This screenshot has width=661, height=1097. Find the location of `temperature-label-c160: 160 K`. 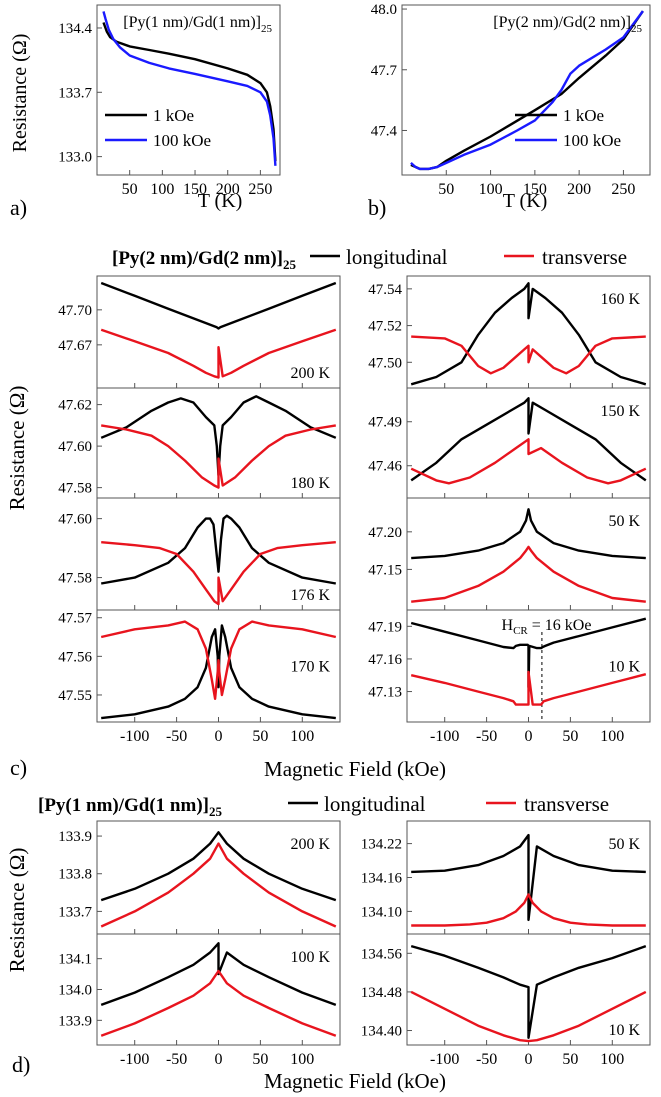

temperature-label-c160: 160 K is located at coordinates (620, 299).